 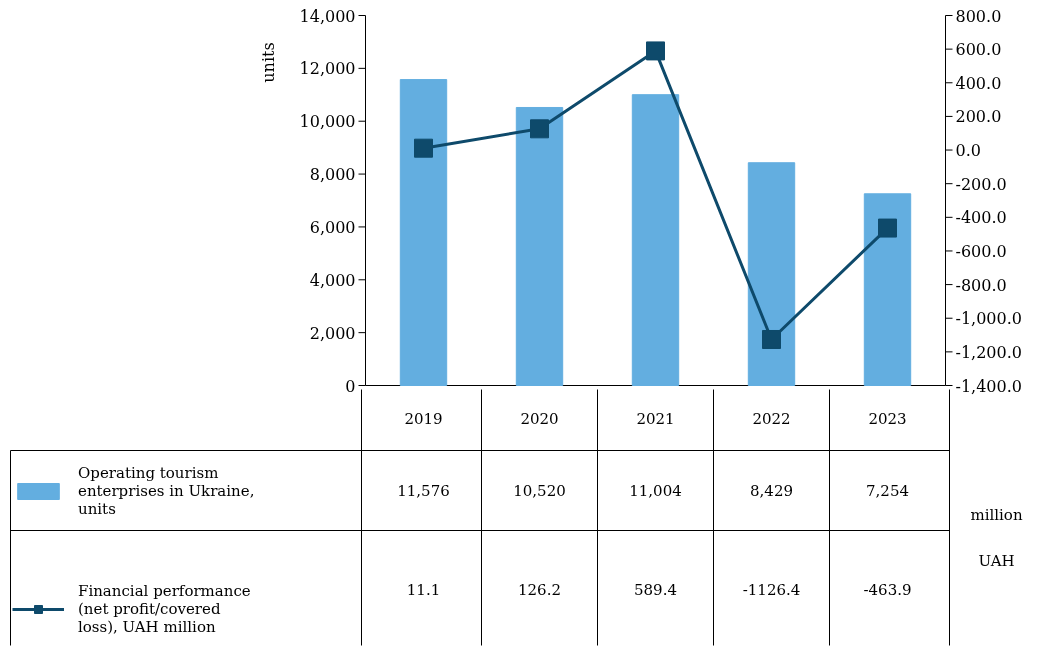 What do you see at coordinates (988, 352) in the screenshot?
I see `y2-tick-label: -1,200.0` at bounding box center [988, 352].